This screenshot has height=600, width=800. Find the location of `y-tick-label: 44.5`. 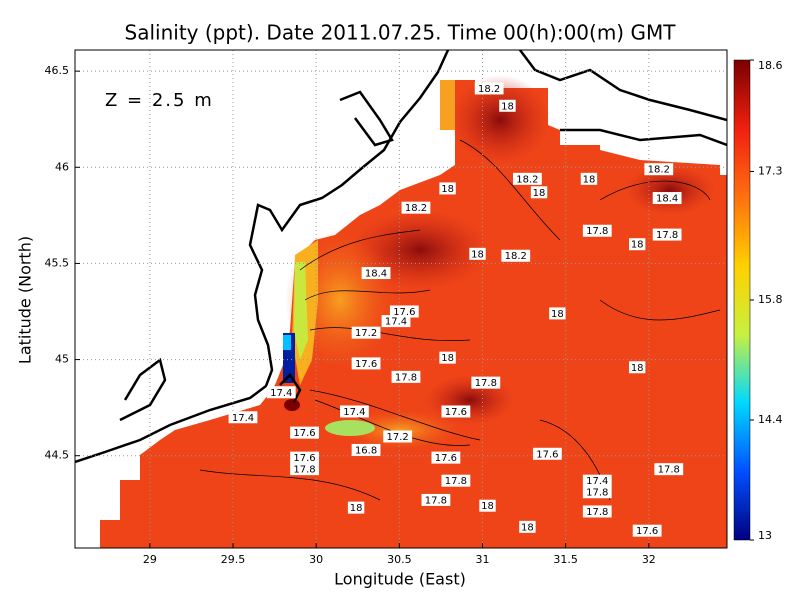

y-tick-label: 44.5 is located at coordinates (57, 455).